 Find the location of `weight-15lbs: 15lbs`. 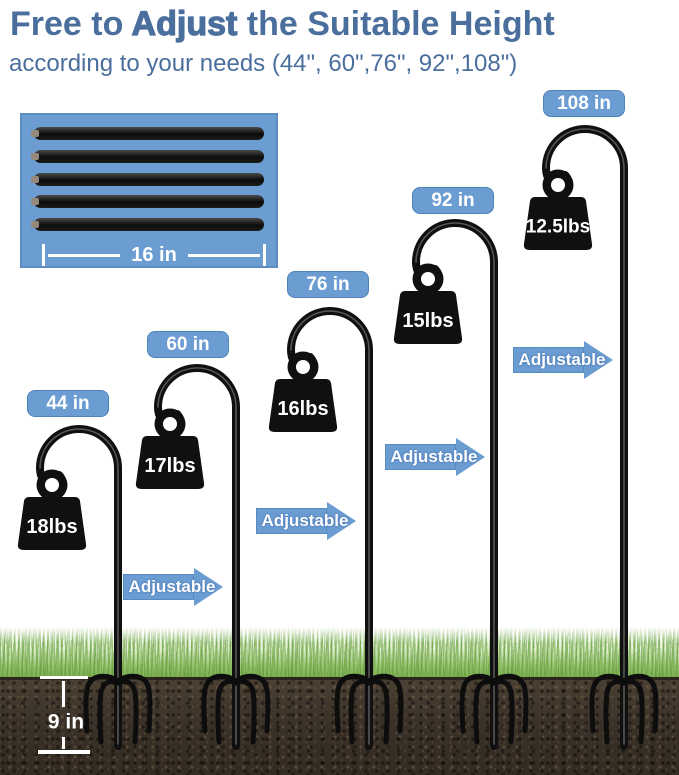

weight-15lbs: 15lbs is located at coordinates (428, 303).